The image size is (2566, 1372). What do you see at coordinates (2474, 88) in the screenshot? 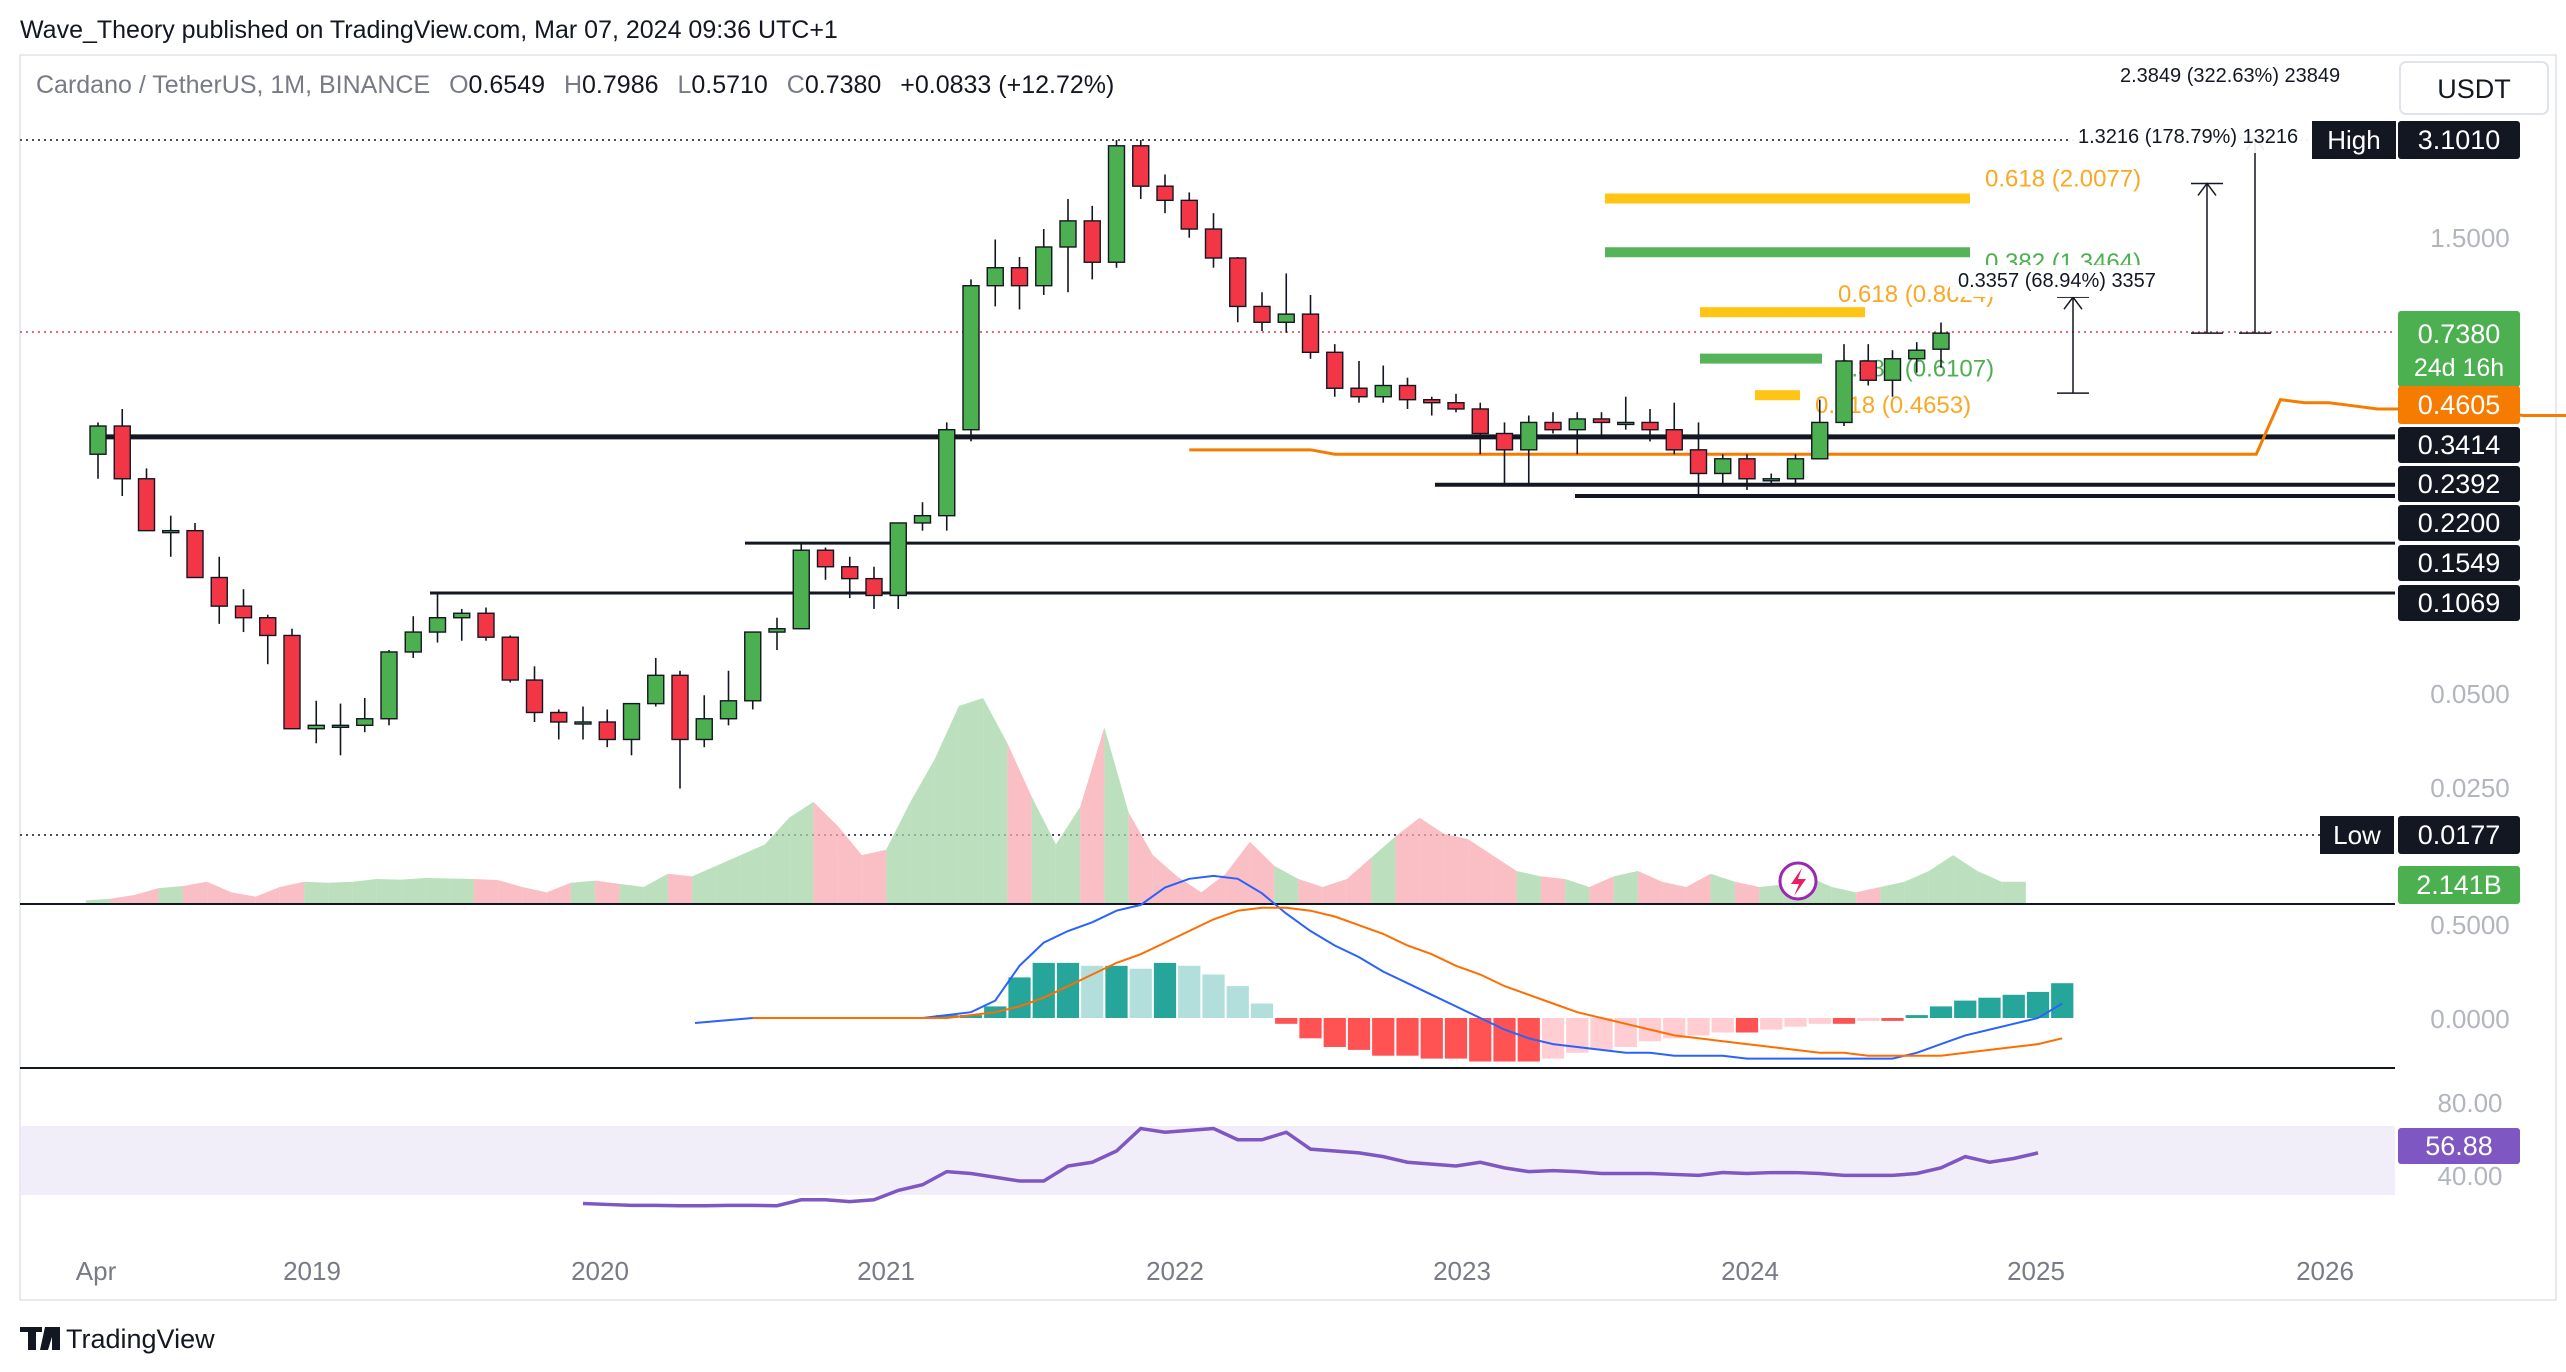
I see `currency-button: USDT` at bounding box center [2474, 88].